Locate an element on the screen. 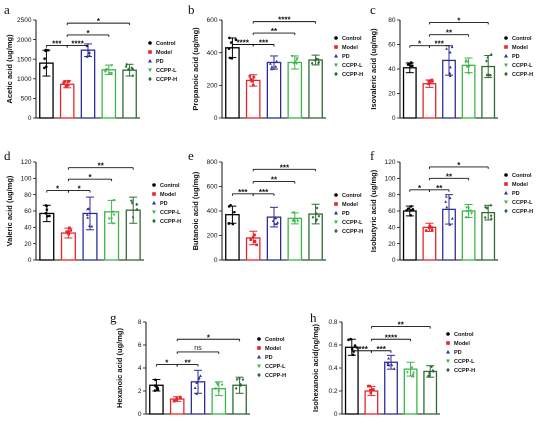 This screenshot has height=446, width=550. y-tick-label: 0 is located at coordinates (30, 260).